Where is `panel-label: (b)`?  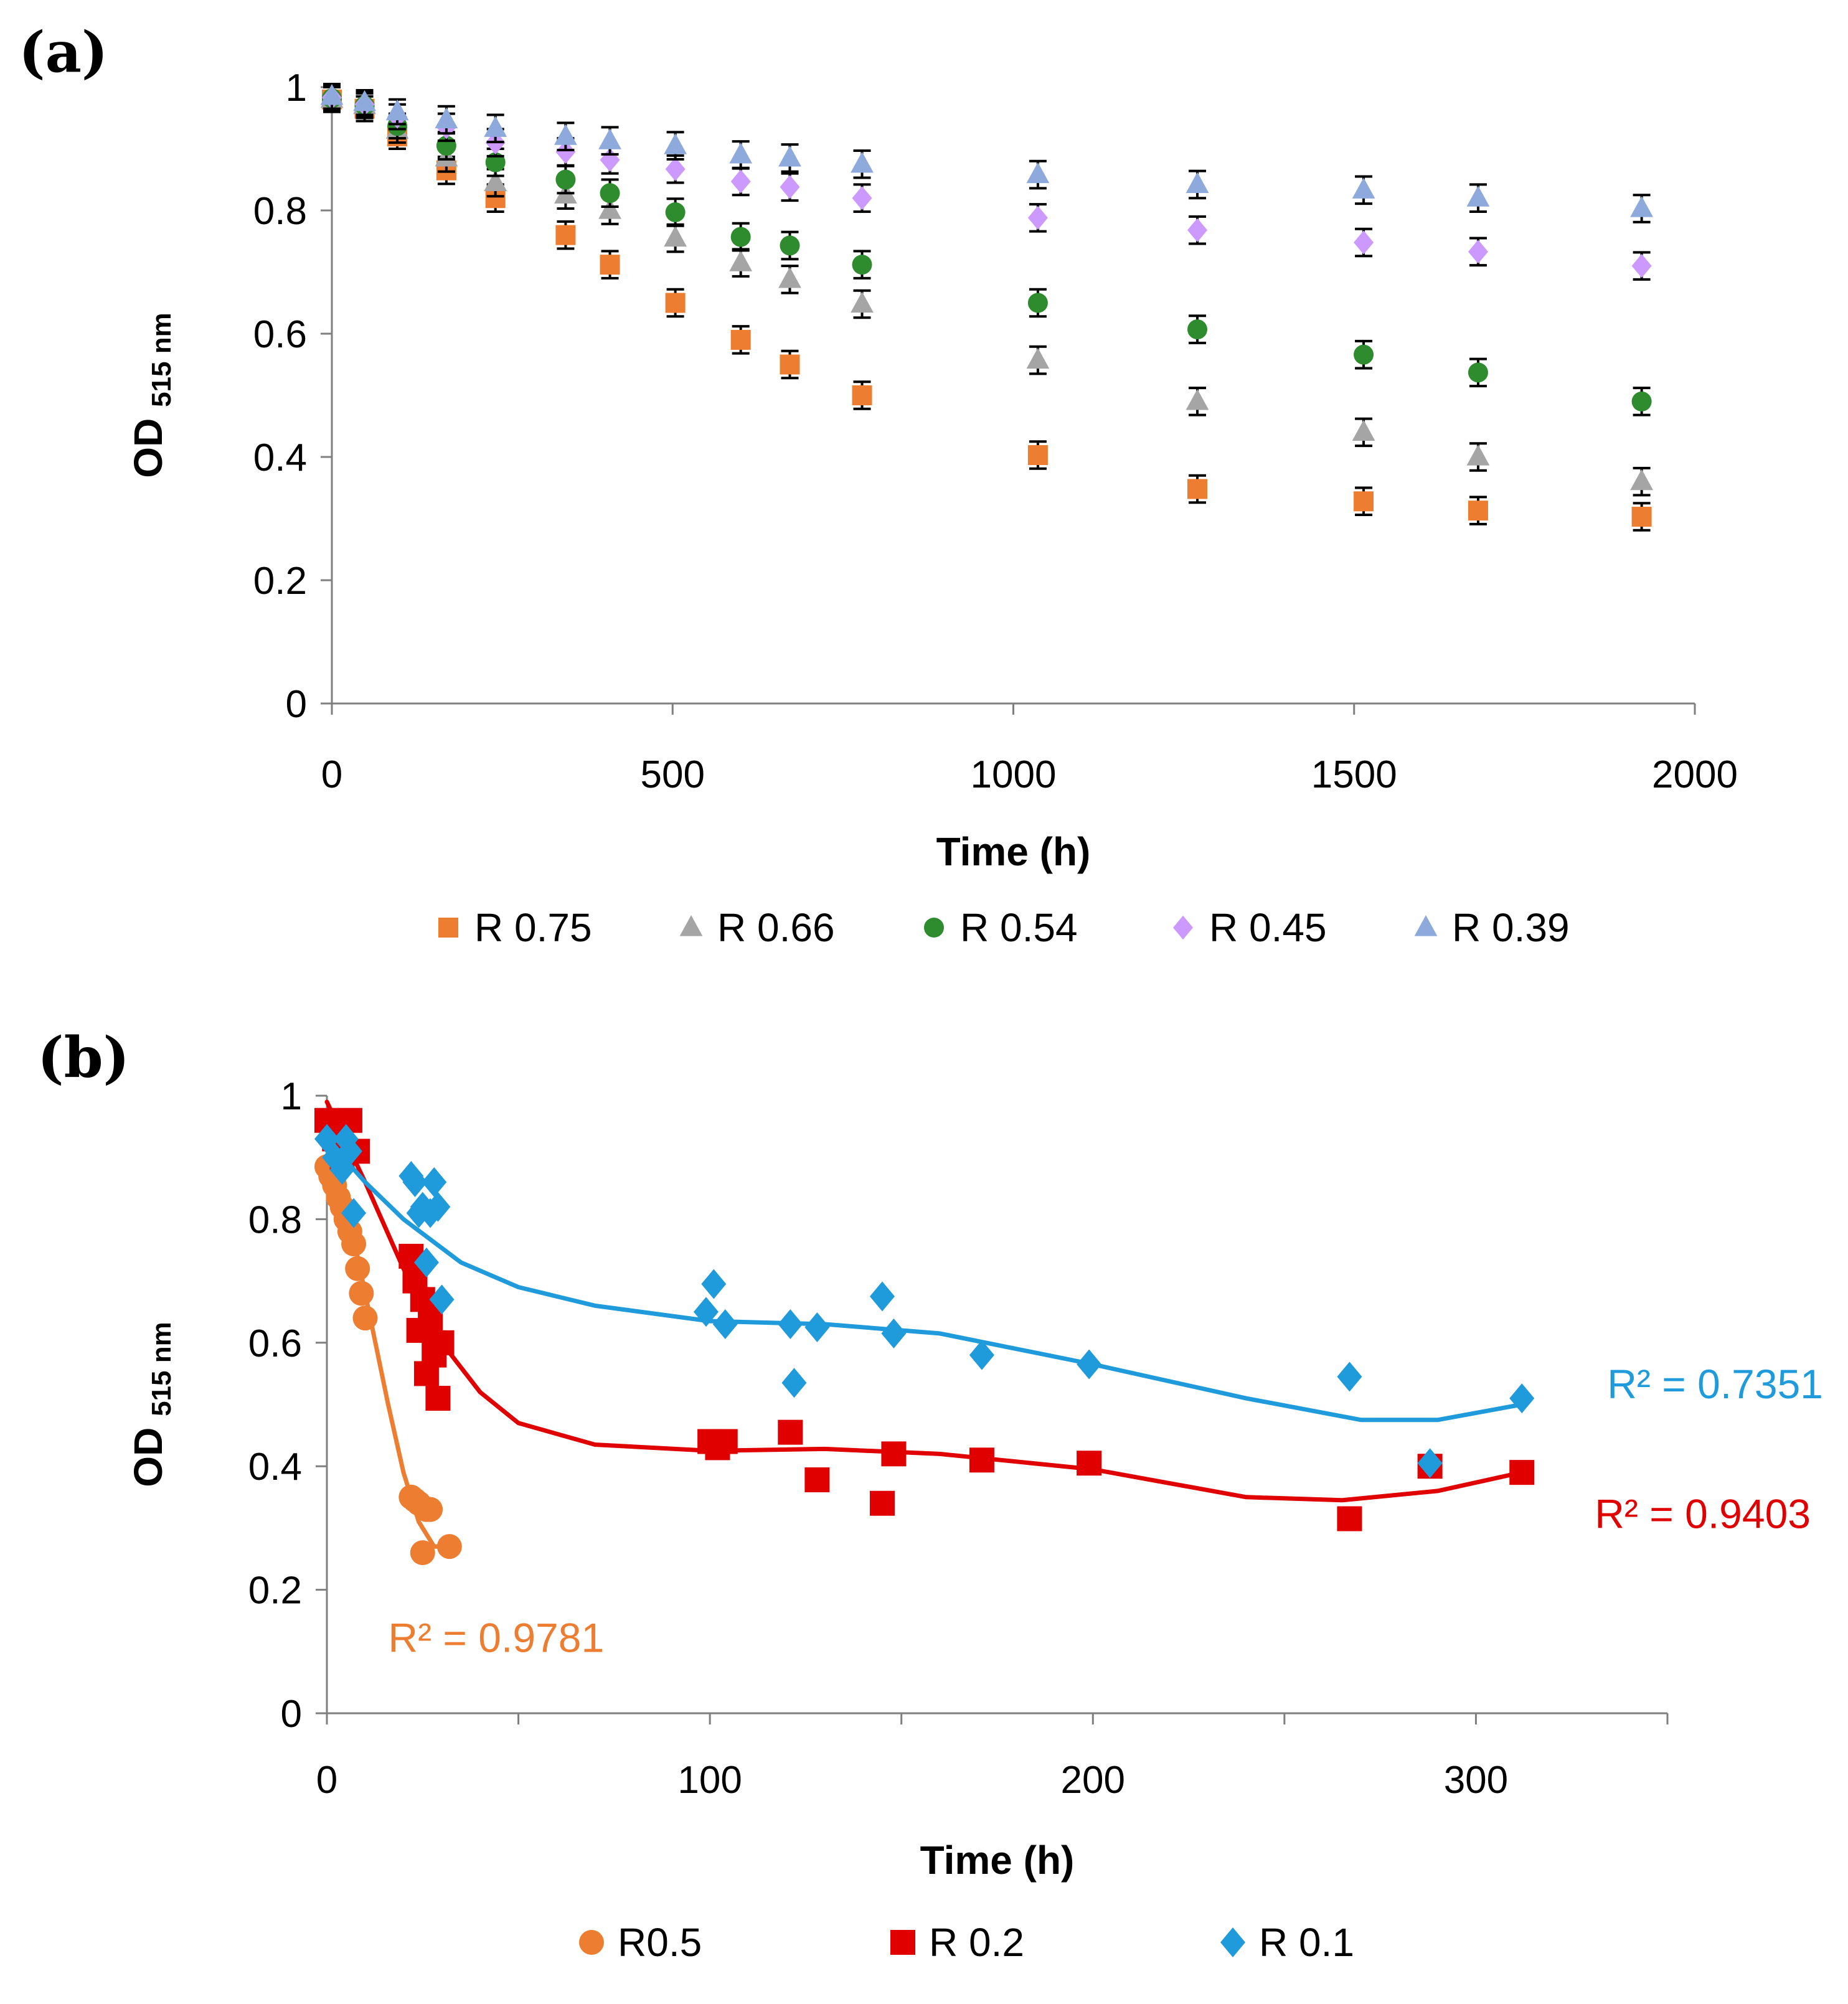
panel-label: (b) is located at coordinates (83, 1058).